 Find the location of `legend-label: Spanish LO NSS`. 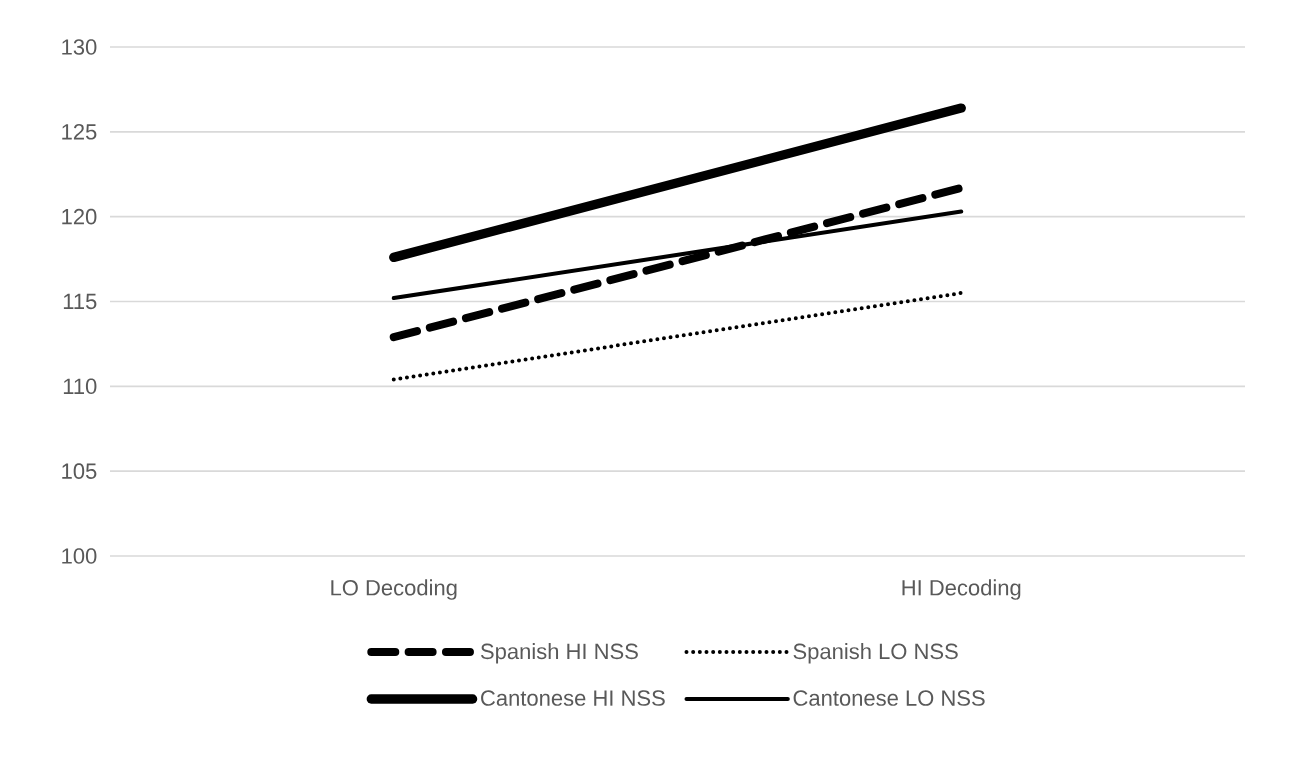

legend-label: Spanish LO NSS is located at coordinates (875, 653).